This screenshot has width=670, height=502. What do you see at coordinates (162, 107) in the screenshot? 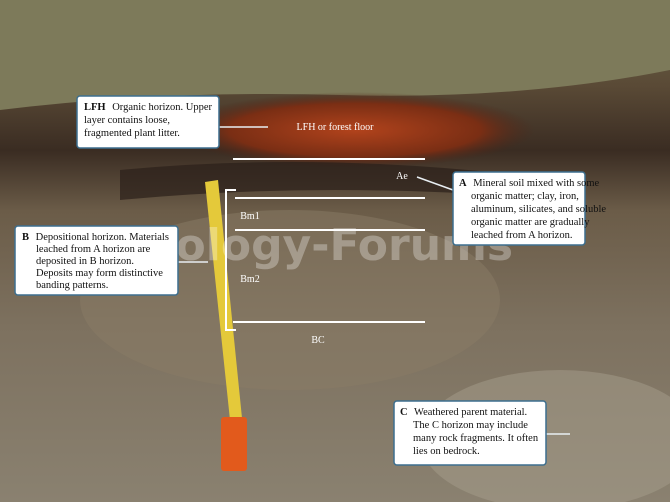
I see `callout-line: Organic horizon. Upper` at bounding box center [162, 107].